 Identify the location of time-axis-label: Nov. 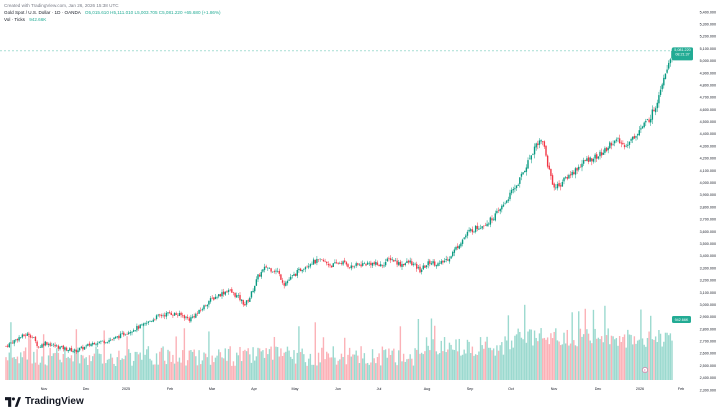
(554, 389).